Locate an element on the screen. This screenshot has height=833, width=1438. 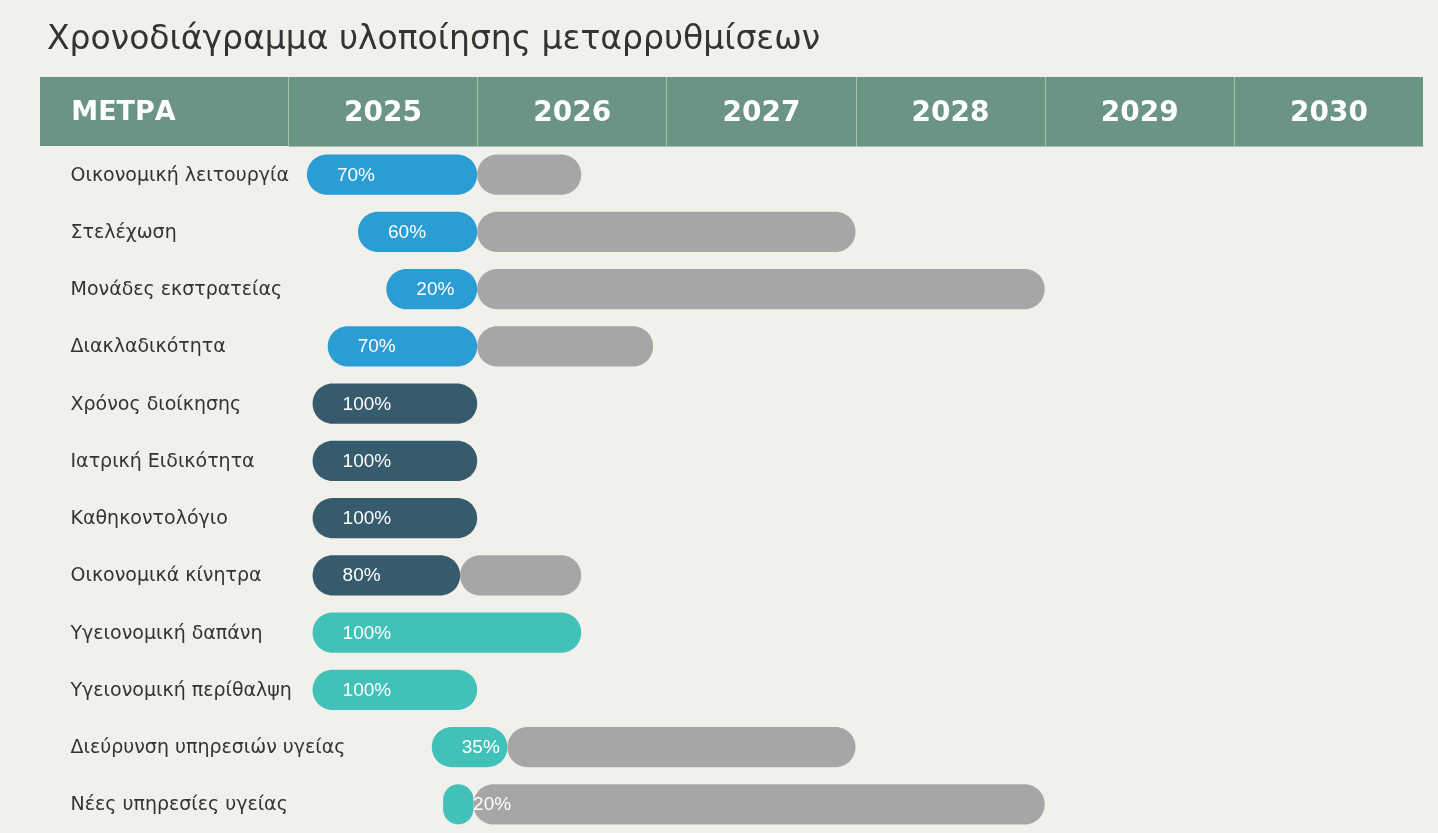
annotation: 60% is located at coordinates (407, 231).